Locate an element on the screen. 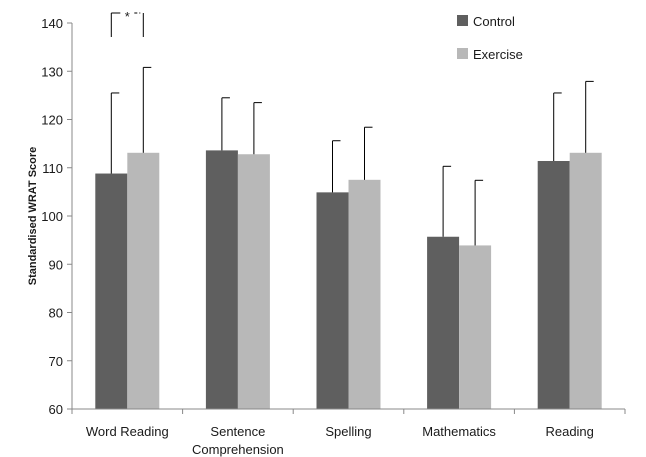 The width and height of the screenshot is (646, 457). legend: Control Exercise is located at coordinates (490, 38).